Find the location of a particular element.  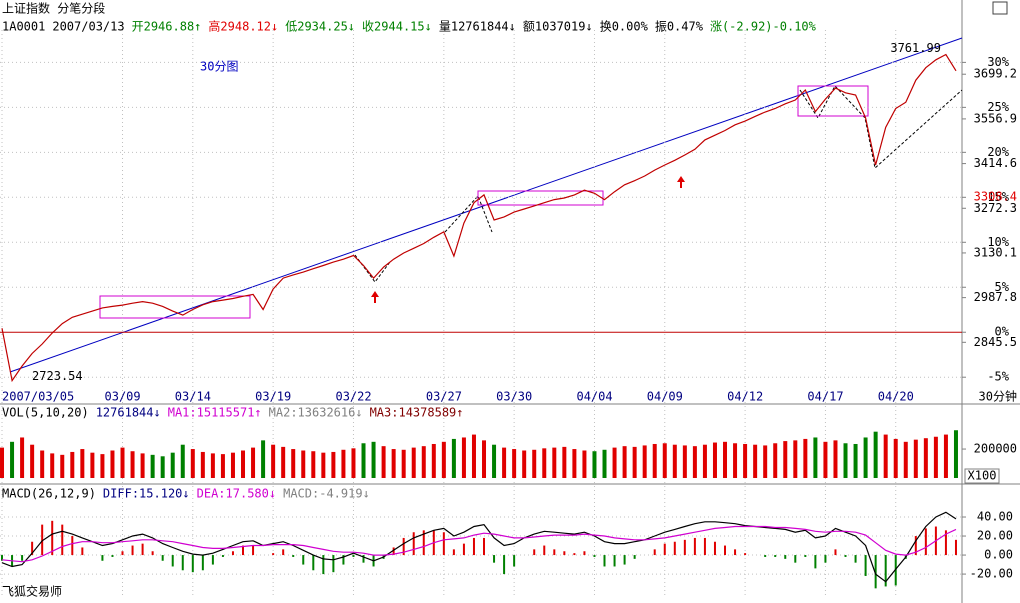

range-box is located at coordinates (175, 307).